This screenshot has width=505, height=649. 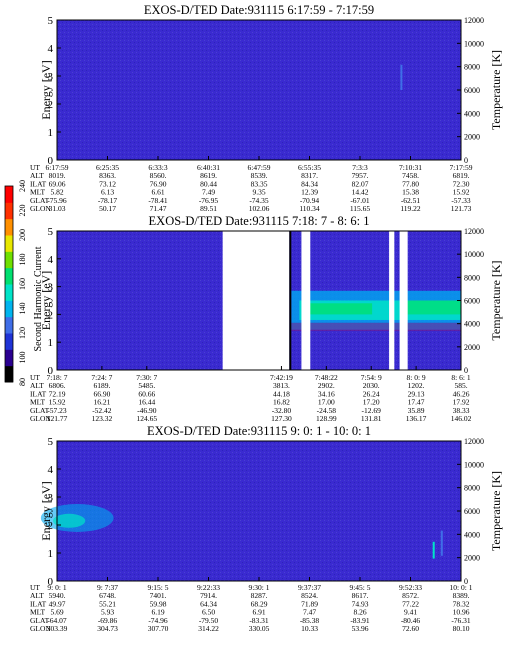 What do you see at coordinates (22, 309) in the screenshot?
I see `colorbar-tick-label: 140` at bounding box center [22, 309].